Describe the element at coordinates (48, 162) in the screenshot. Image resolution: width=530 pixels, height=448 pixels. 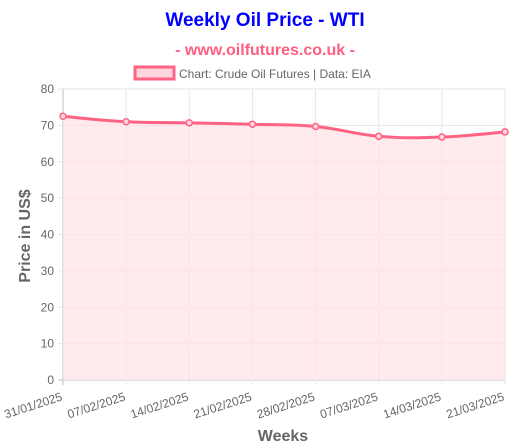
I see `y-tick-label: 60` at that location.